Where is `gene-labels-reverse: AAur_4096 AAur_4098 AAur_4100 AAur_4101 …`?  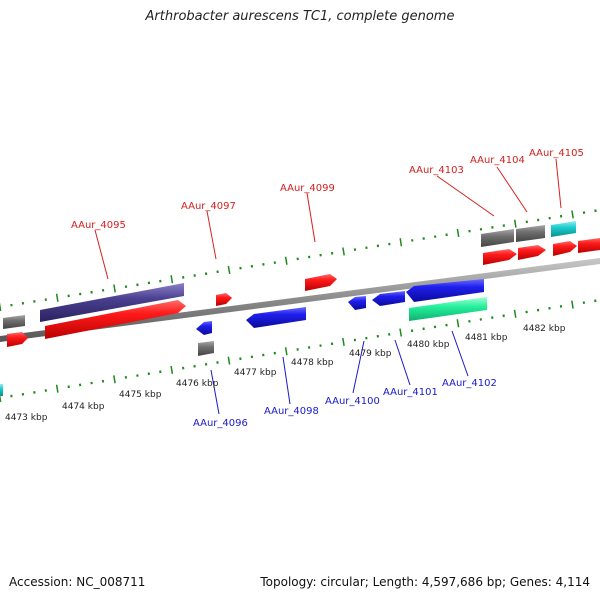
gene-labels-reverse: AAur_4096 AAur_4098 AAur_4100 AAur_4101 … is located at coordinates (345, 403).